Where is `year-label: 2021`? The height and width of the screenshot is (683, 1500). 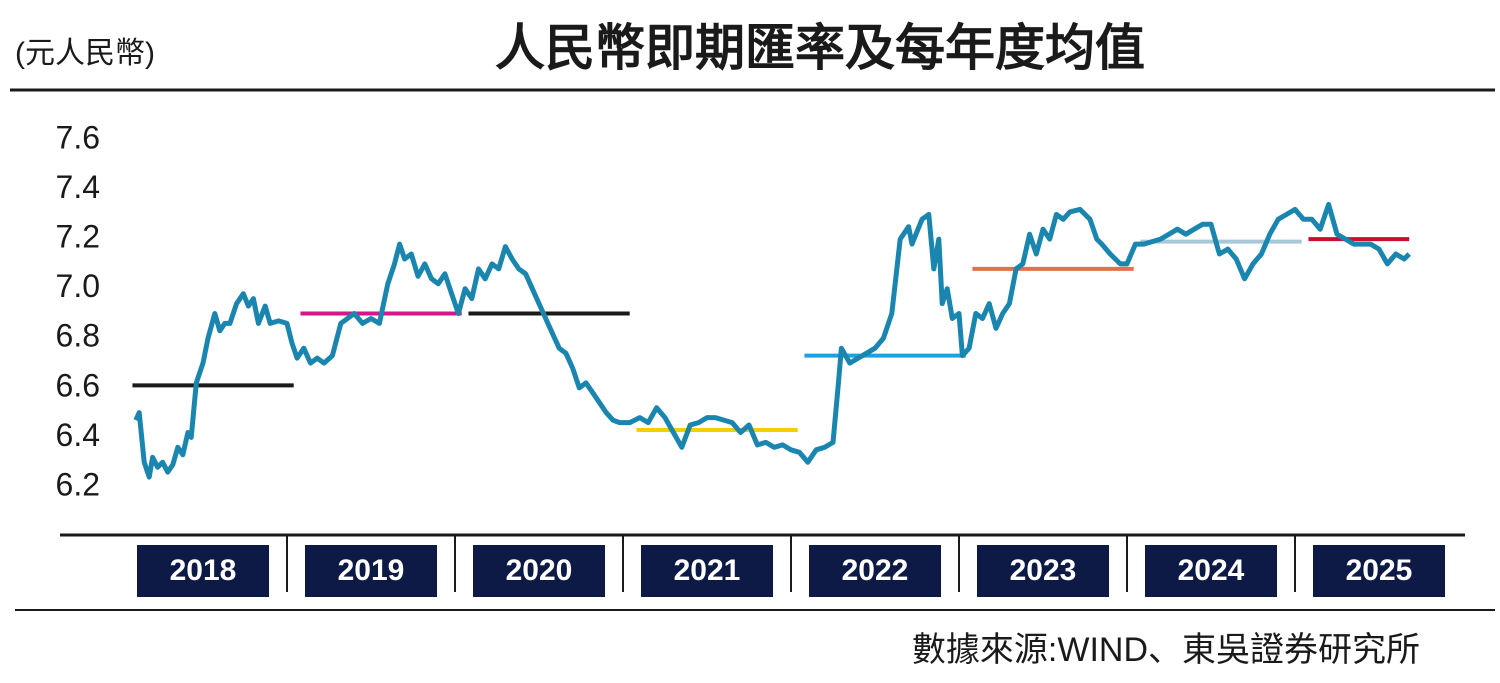 year-label: 2021 is located at coordinates (707, 570).